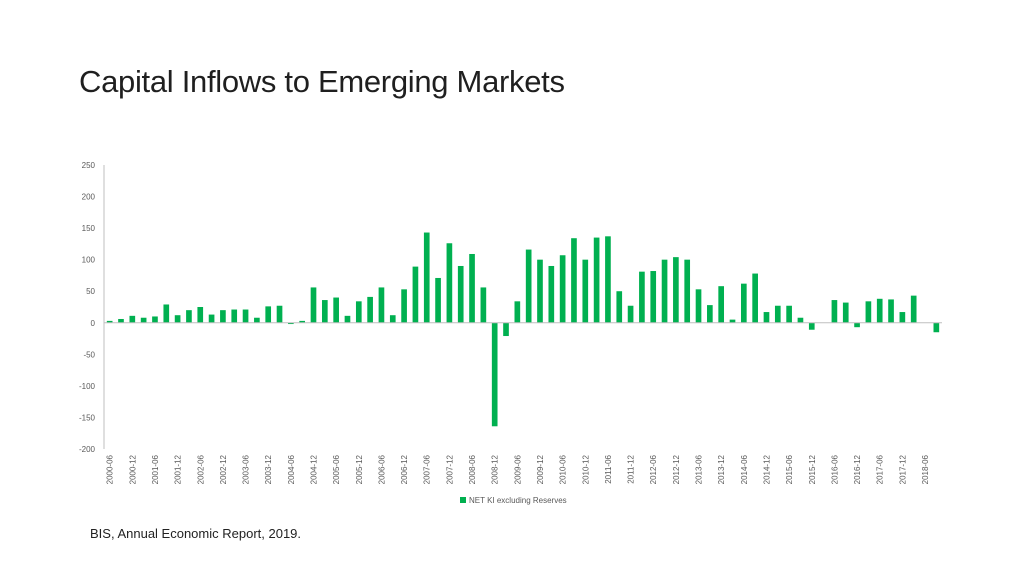  What do you see at coordinates (857, 469) in the screenshot?
I see `x-tick-label: 2016-12` at bounding box center [857, 469].